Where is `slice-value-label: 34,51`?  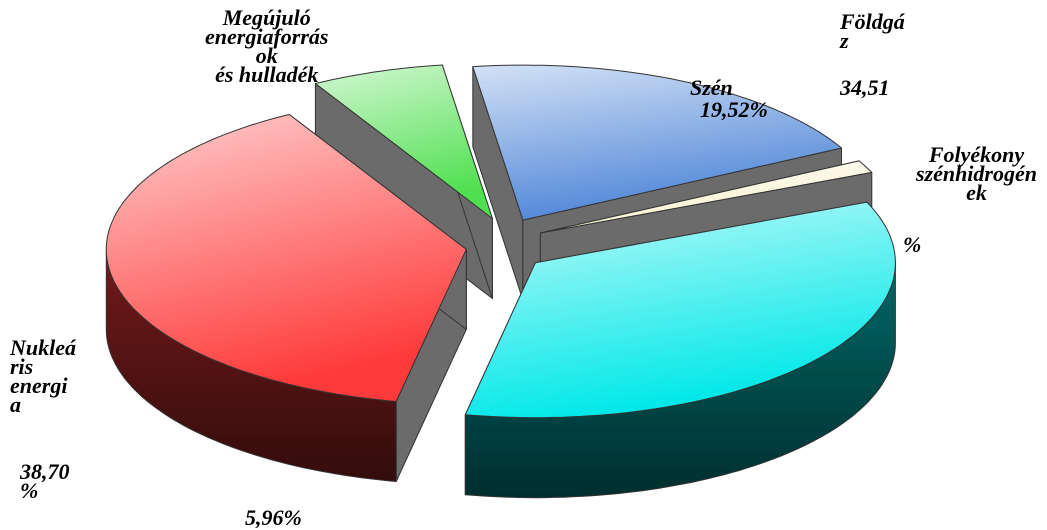
slice-value-label: 34,51 is located at coordinates (865, 87).